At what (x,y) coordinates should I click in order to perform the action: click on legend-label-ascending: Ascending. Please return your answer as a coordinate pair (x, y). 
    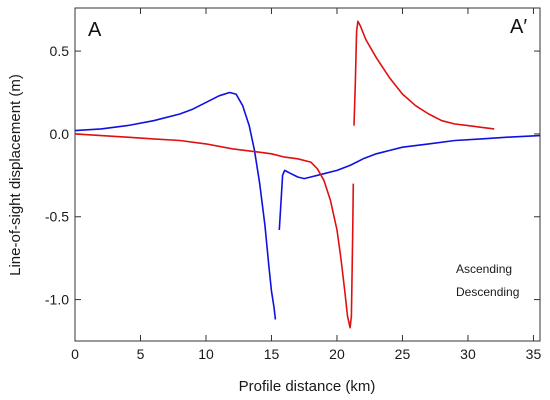
    Looking at the image, I should click on (484, 269).